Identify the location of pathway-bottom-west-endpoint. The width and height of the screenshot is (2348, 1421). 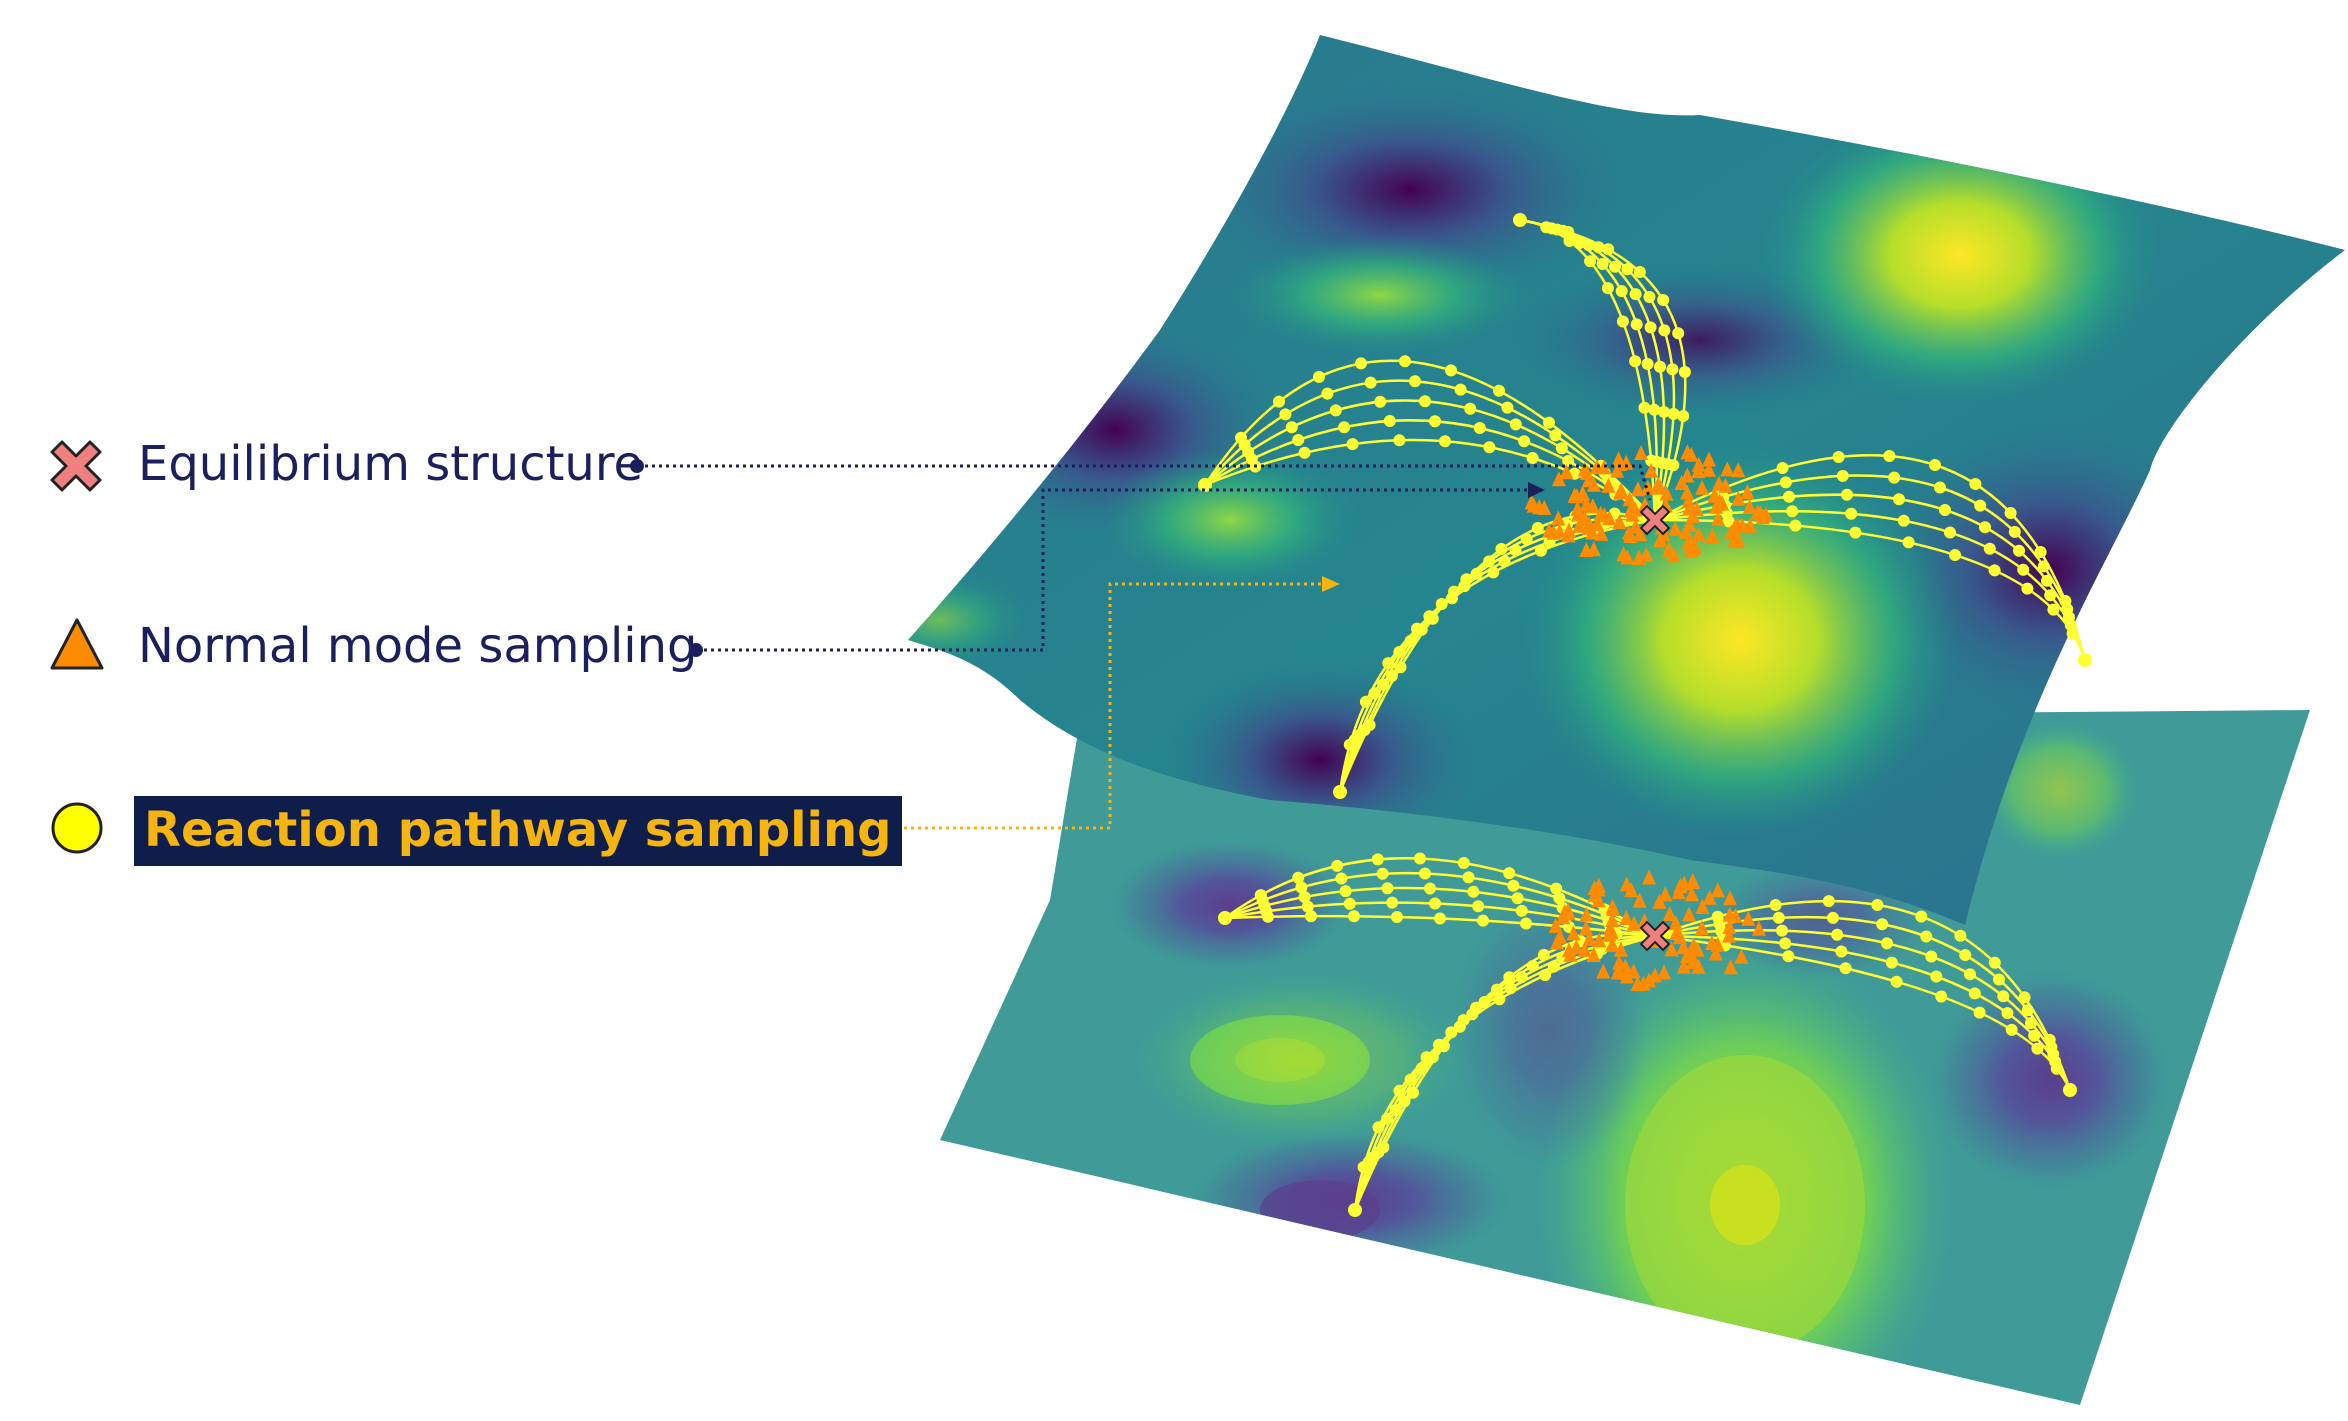
(1225, 918).